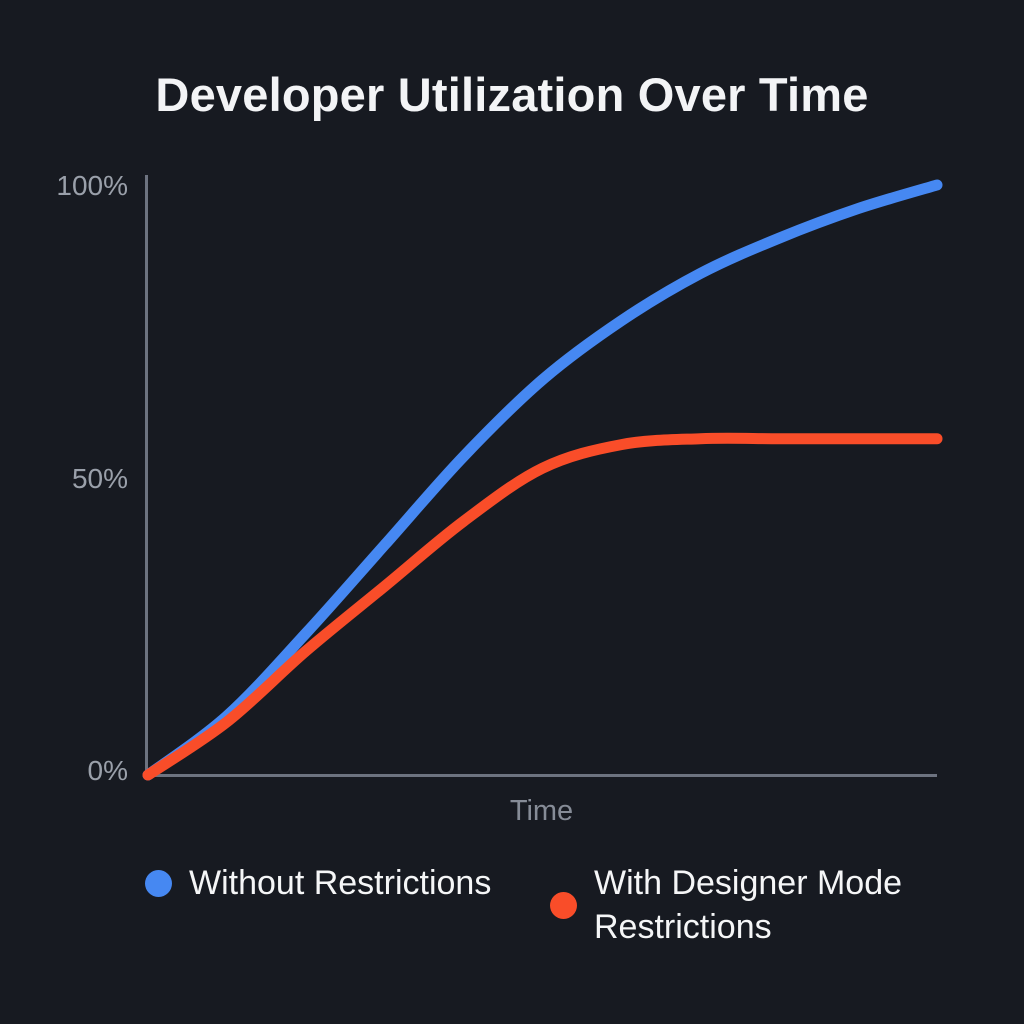 This screenshot has width=1024, height=1024. What do you see at coordinates (563, 905) in the screenshot?
I see `legend-dot-with-designer-mode-restrictions-icon` at bounding box center [563, 905].